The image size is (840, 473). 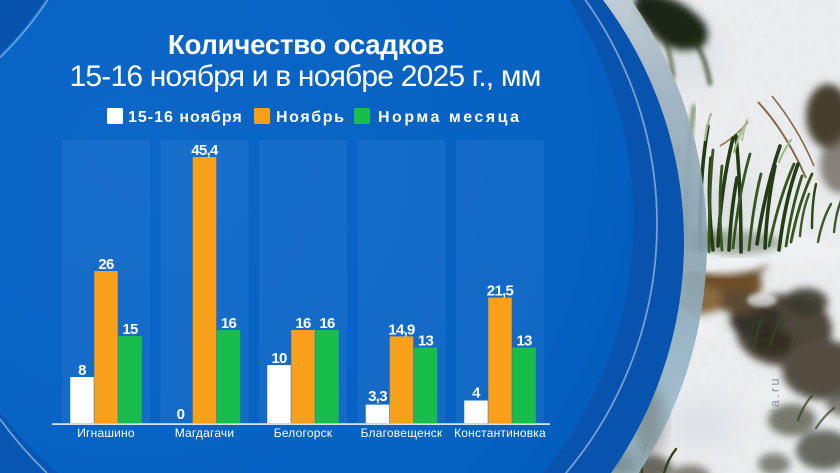 What do you see at coordinates (185, 117) in the screenshot?
I see `svg-text: 15-16 ноября` at bounding box center [185, 117].